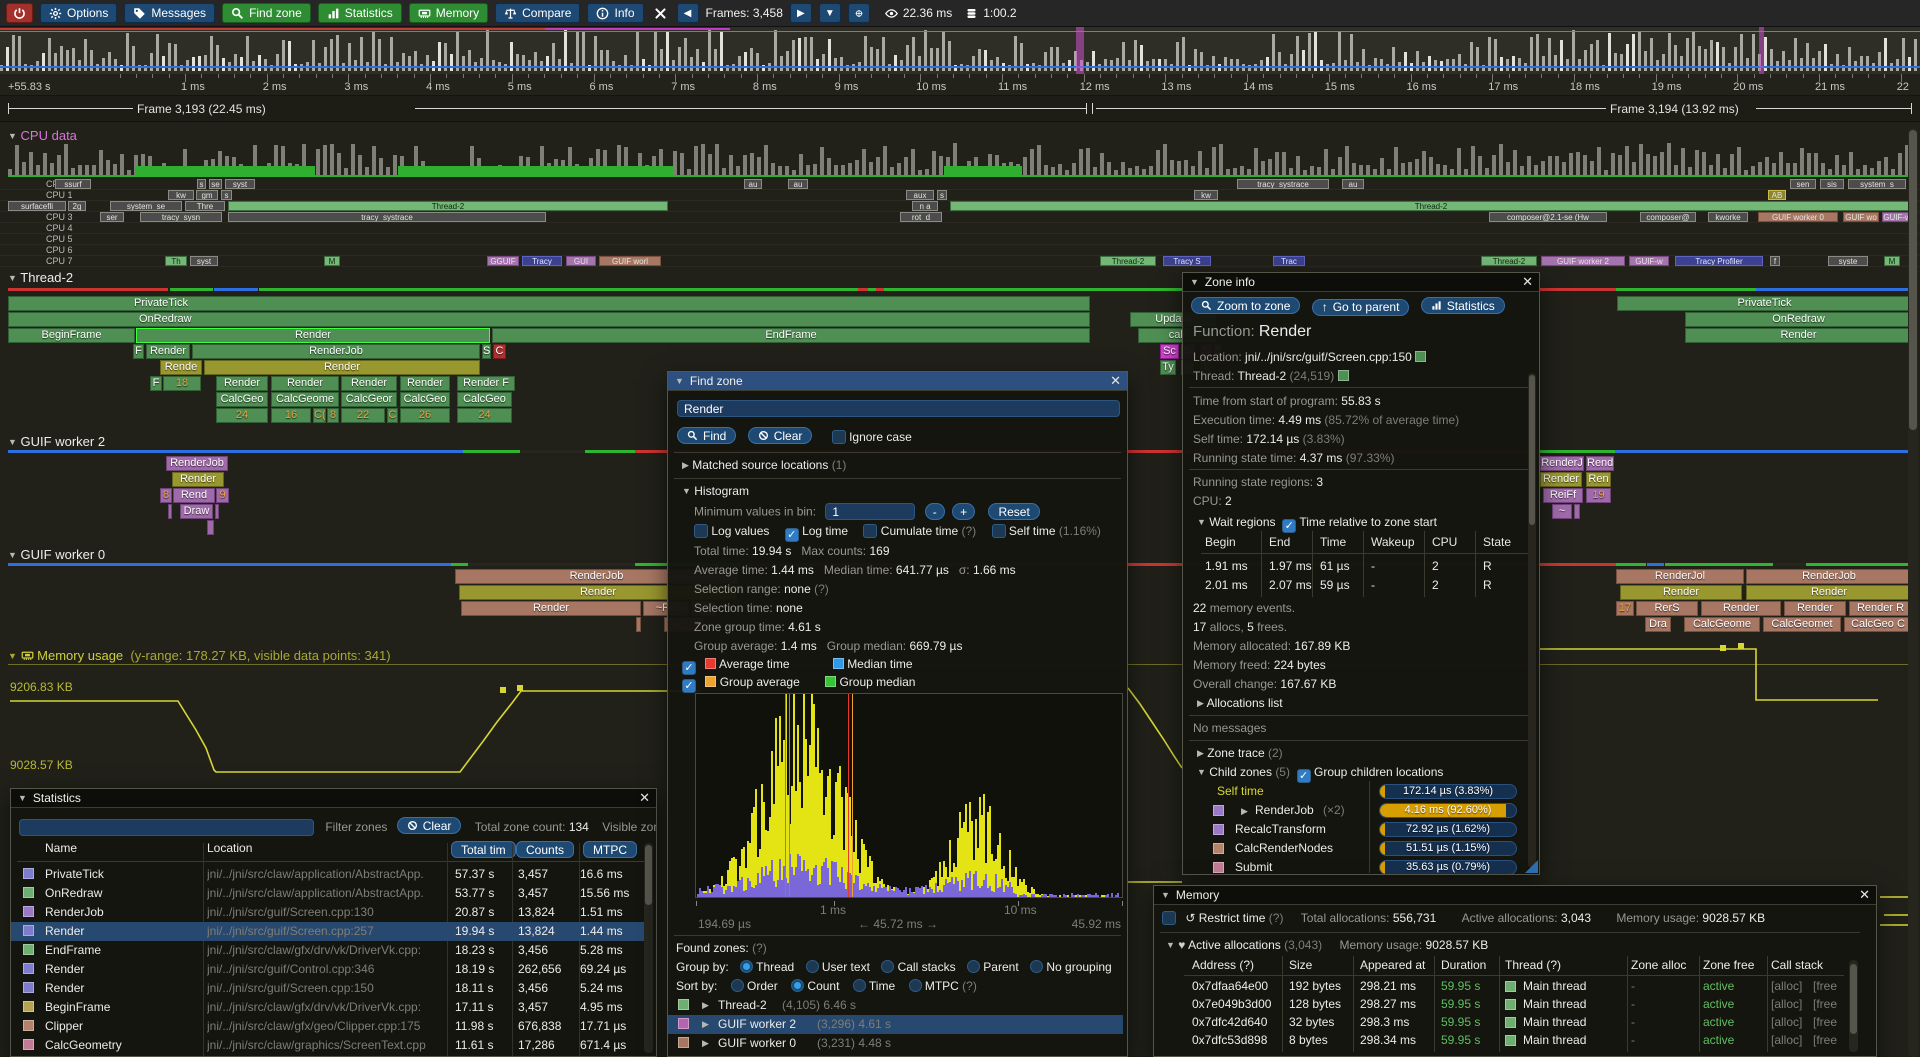 The width and height of the screenshot is (1920, 1057). Describe the element at coordinates (1625, 608) in the screenshot. I see `timeline-zone: 17` at that location.